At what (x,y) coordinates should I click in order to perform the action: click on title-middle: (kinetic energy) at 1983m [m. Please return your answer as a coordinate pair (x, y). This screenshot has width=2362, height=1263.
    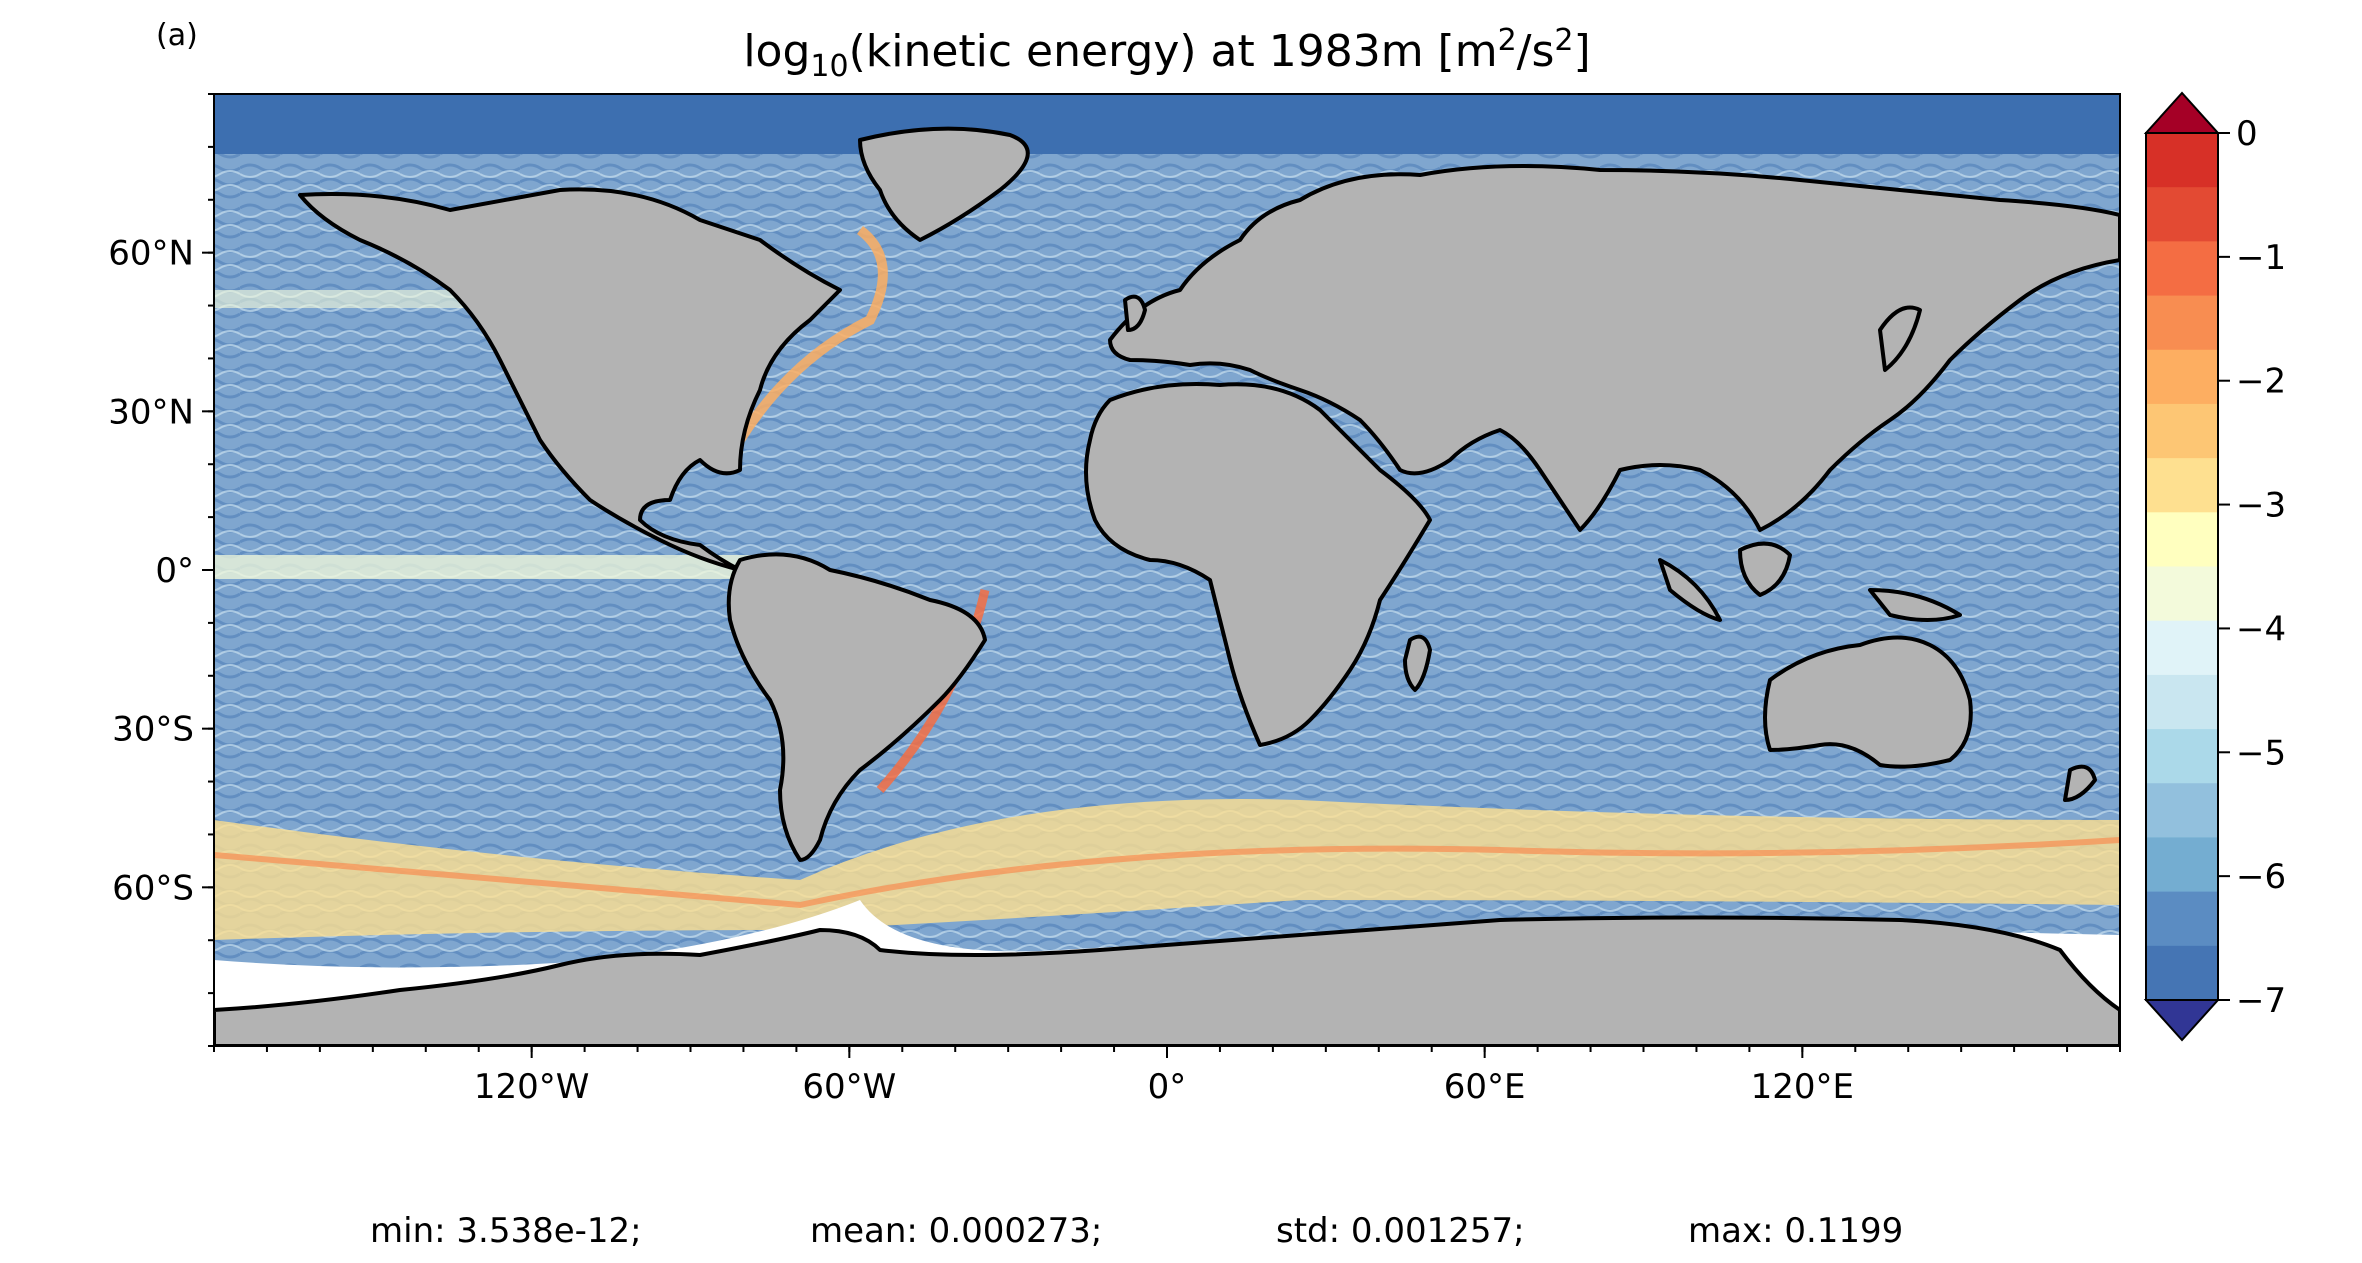
    Looking at the image, I should click on (1173, 51).